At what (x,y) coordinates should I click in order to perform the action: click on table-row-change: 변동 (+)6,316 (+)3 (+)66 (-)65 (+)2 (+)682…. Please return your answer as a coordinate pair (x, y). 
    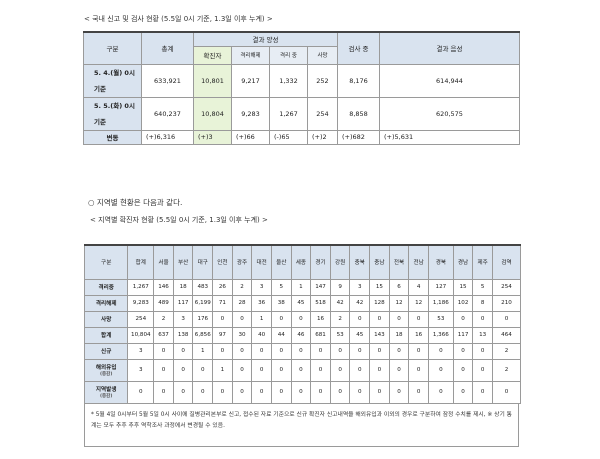
    Looking at the image, I should click on (301, 137).